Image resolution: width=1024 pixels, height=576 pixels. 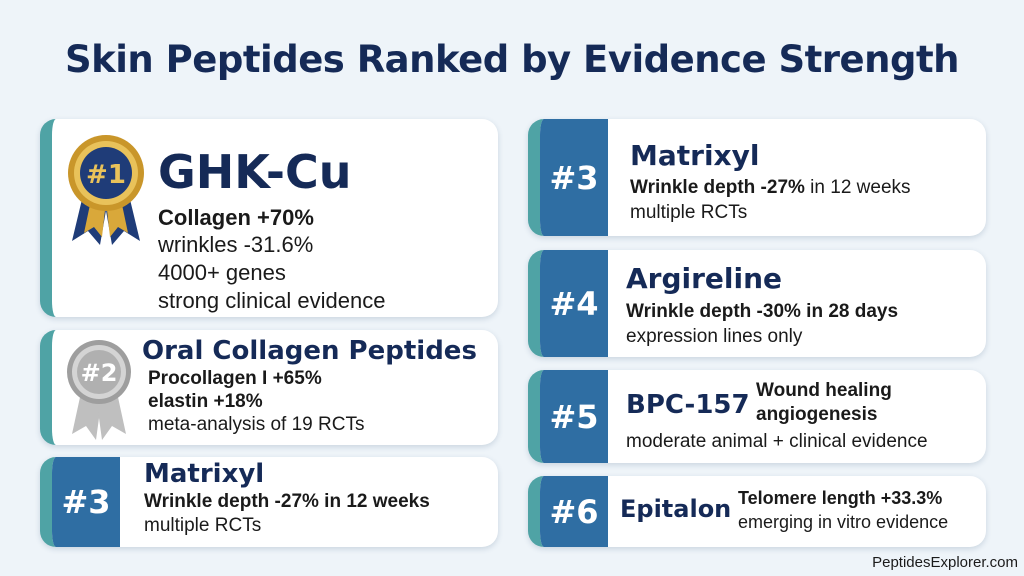 What do you see at coordinates (255, 172) in the screenshot?
I see `peptide-name: GHK-Cu` at bounding box center [255, 172].